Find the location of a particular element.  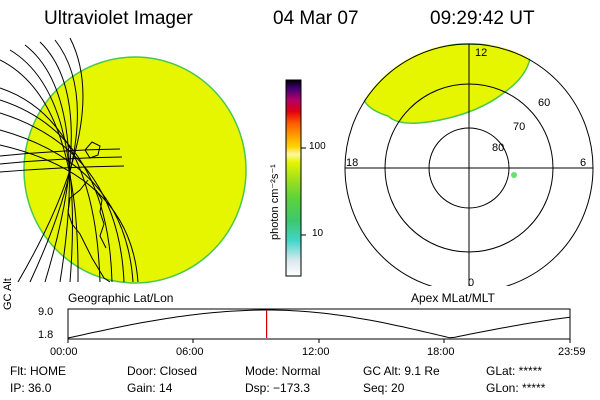

mlat-label-60: 60 is located at coordinates (544, 103).